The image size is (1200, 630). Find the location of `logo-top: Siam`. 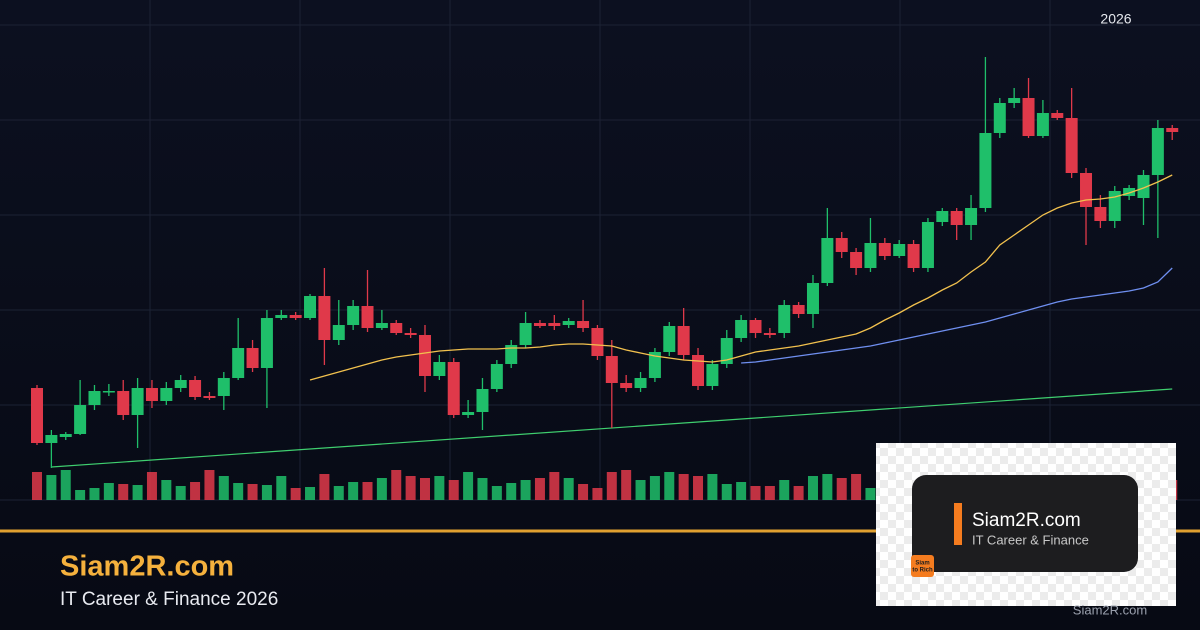

logo-top: Siam is located at coordinates (922, 564).